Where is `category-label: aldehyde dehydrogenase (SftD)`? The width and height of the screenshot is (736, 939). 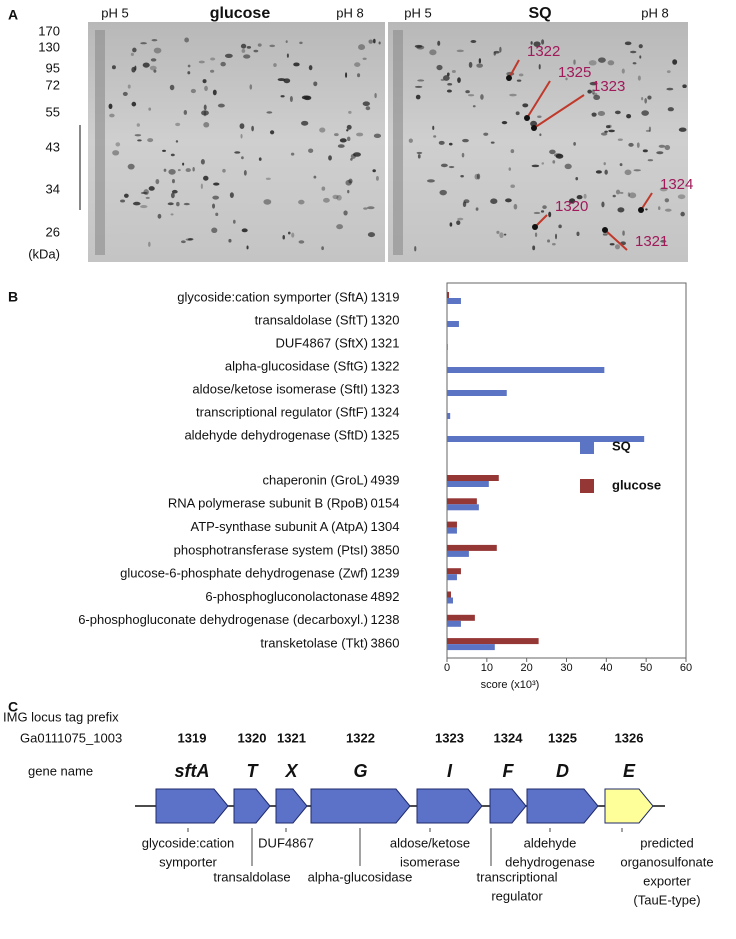
category-label: aldehyde dehydrogenase (SftD) is located at coordinates (276, 434).